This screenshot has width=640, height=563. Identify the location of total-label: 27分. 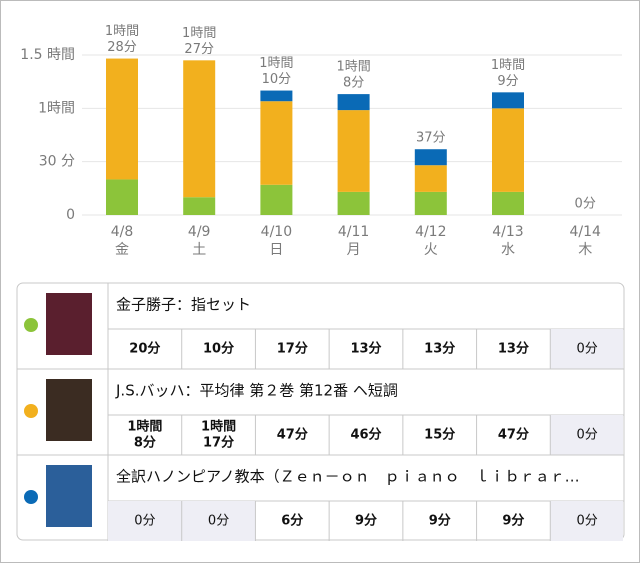
(199, 49).